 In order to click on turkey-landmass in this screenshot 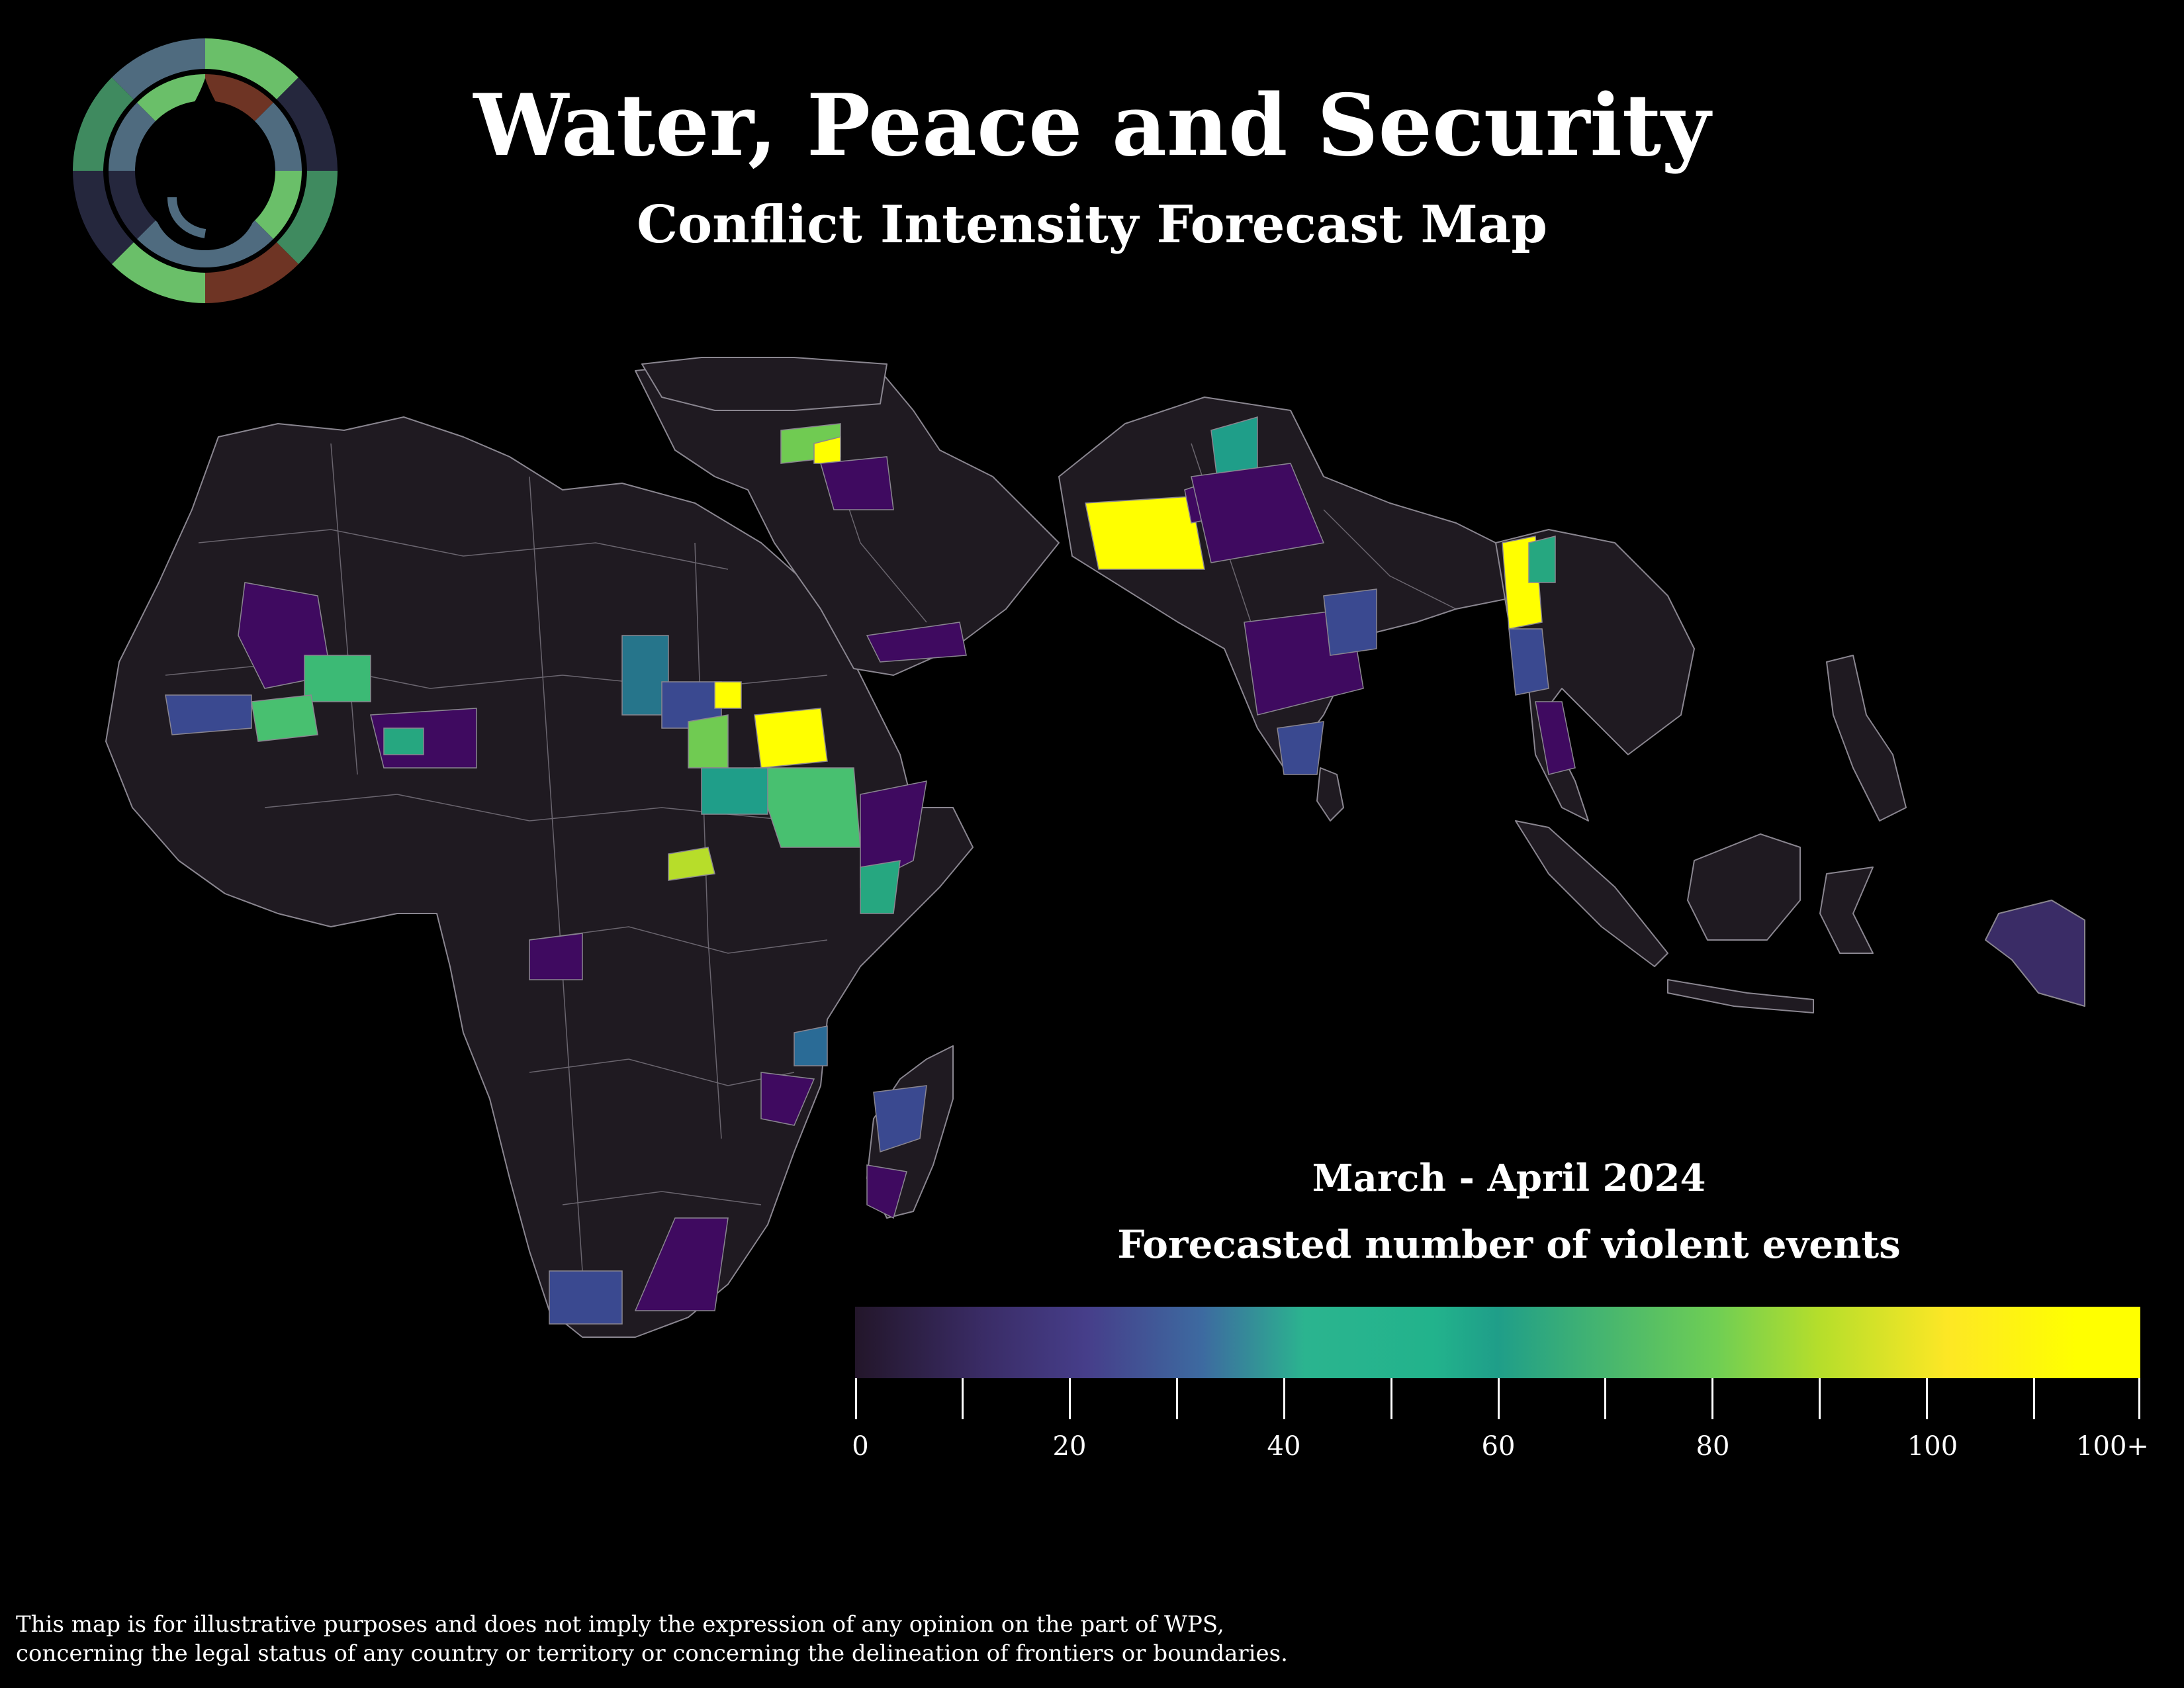, I will do `click(764, 384)`.